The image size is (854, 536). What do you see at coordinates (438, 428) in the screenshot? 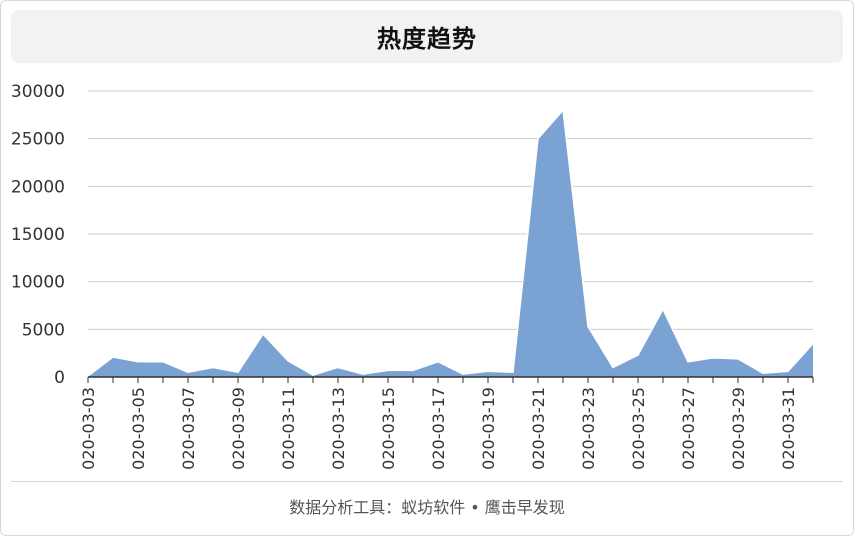
I see `x-tick-label: 020-03-17` at bounding box center [438, 428].